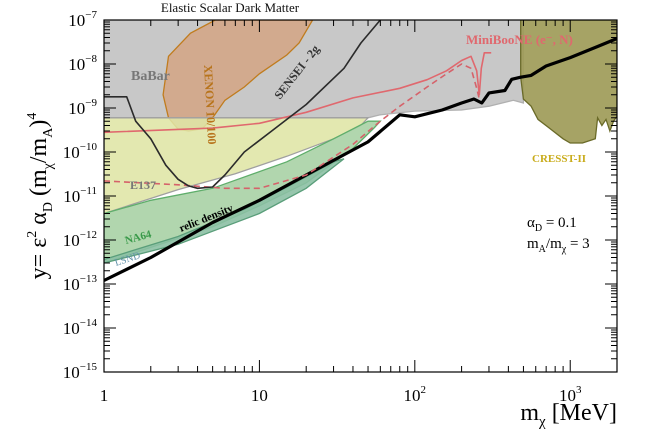 The image size is (651, 443). I want to click on region-e137, so click(237, 166).